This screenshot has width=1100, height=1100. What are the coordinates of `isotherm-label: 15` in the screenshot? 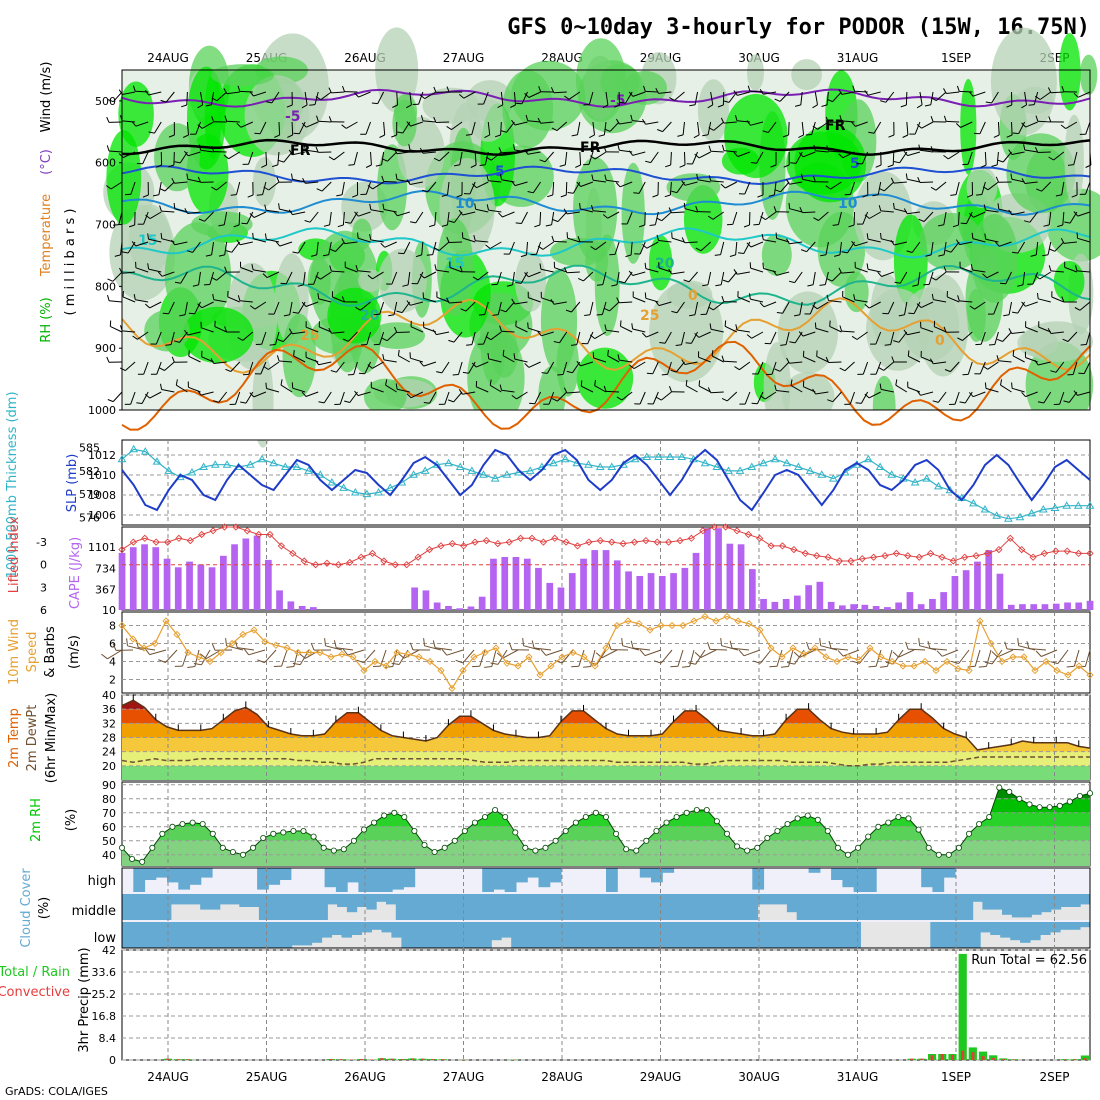 It's located at (147, 241).